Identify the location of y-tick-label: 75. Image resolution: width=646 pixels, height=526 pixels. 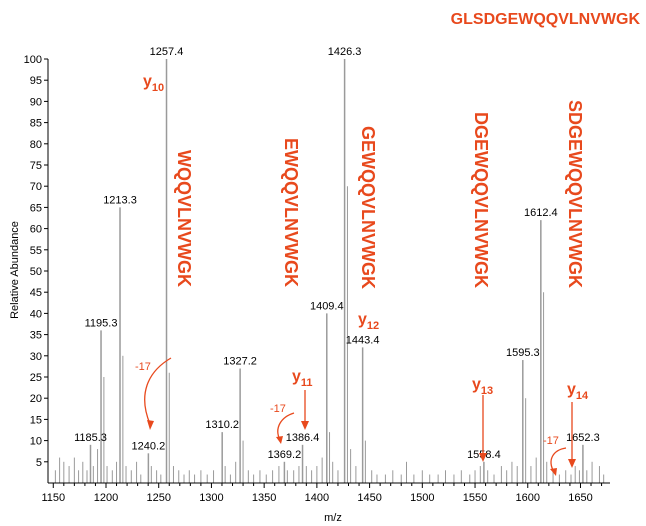
(36, 166).